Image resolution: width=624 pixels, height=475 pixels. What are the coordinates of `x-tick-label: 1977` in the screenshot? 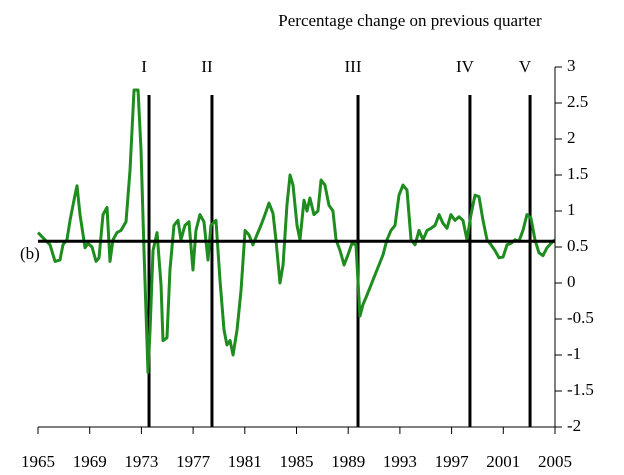 It's located at (193, 461).